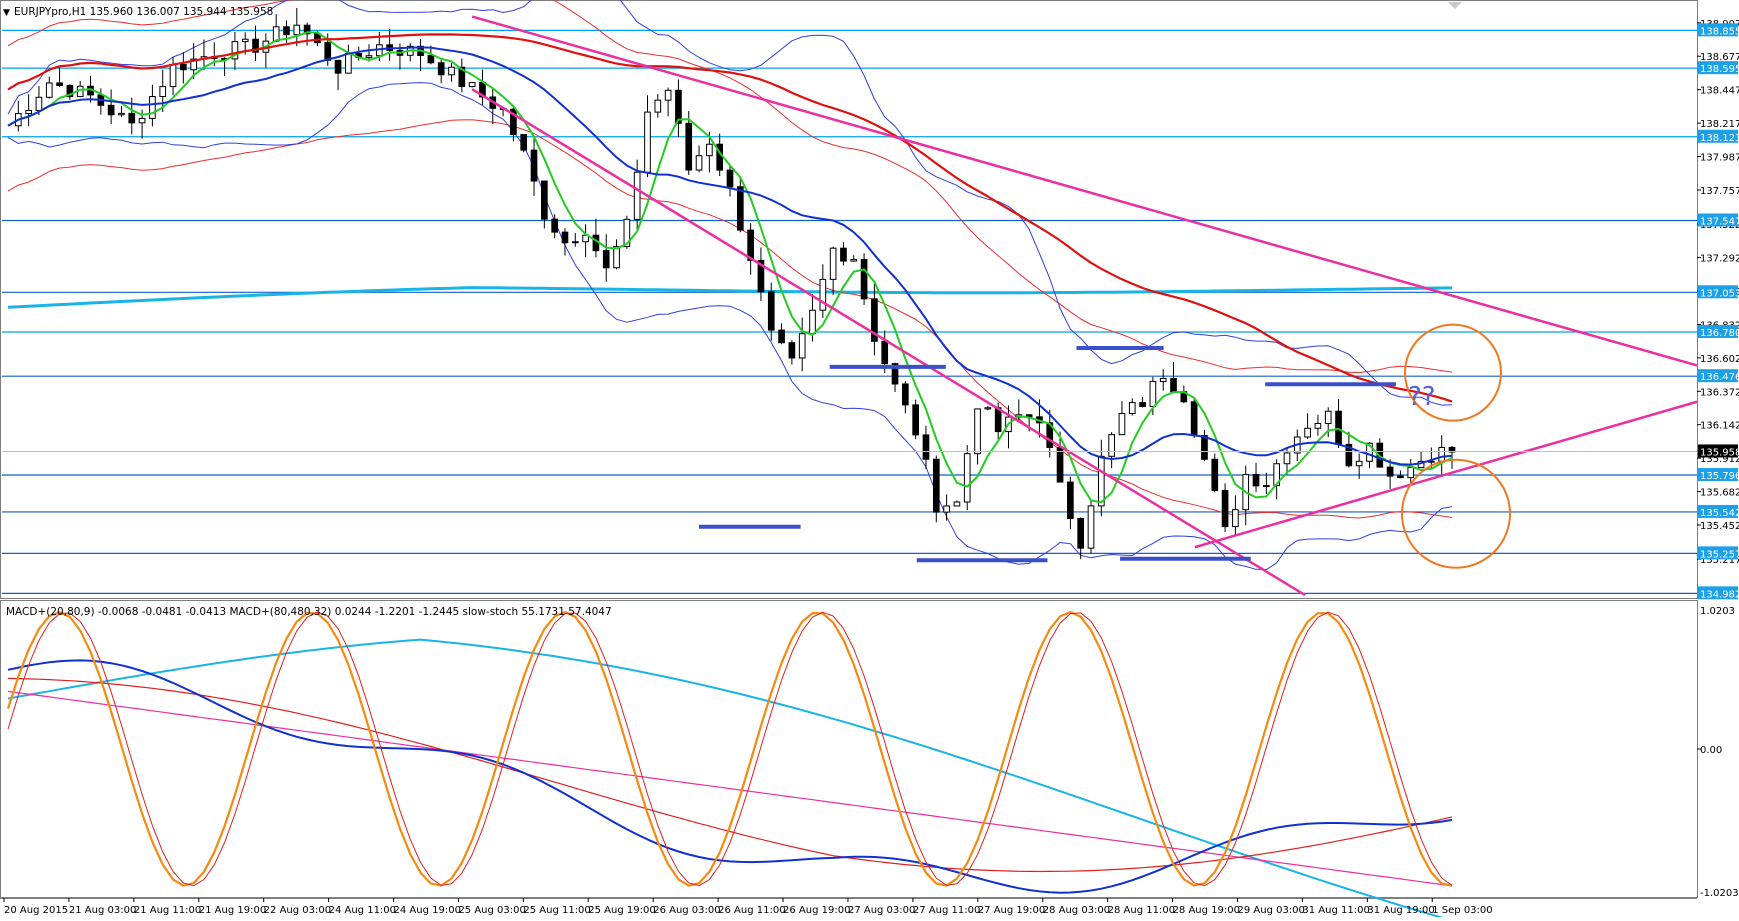 The image size is (1739, 921). I want to click on level-tag-label: 135.796, so click(1719, 476).